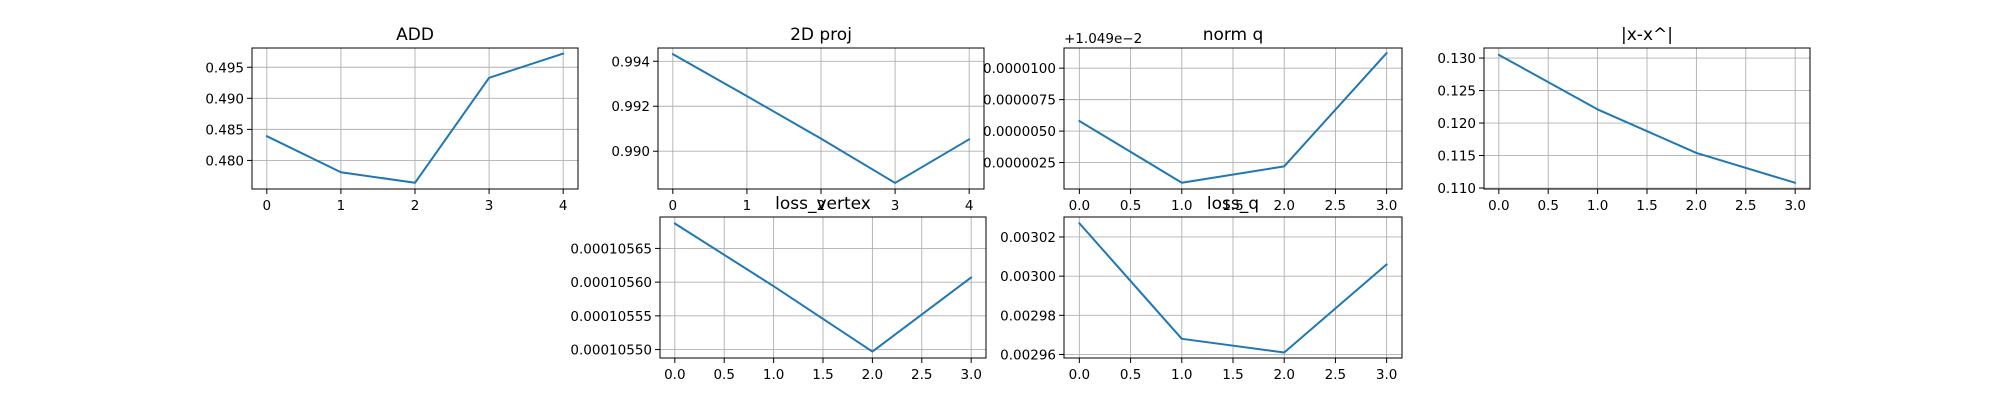 This screenshot has height=400, width=2000. I want to click on y-tick-label: 0.110, so click(1456, 189).